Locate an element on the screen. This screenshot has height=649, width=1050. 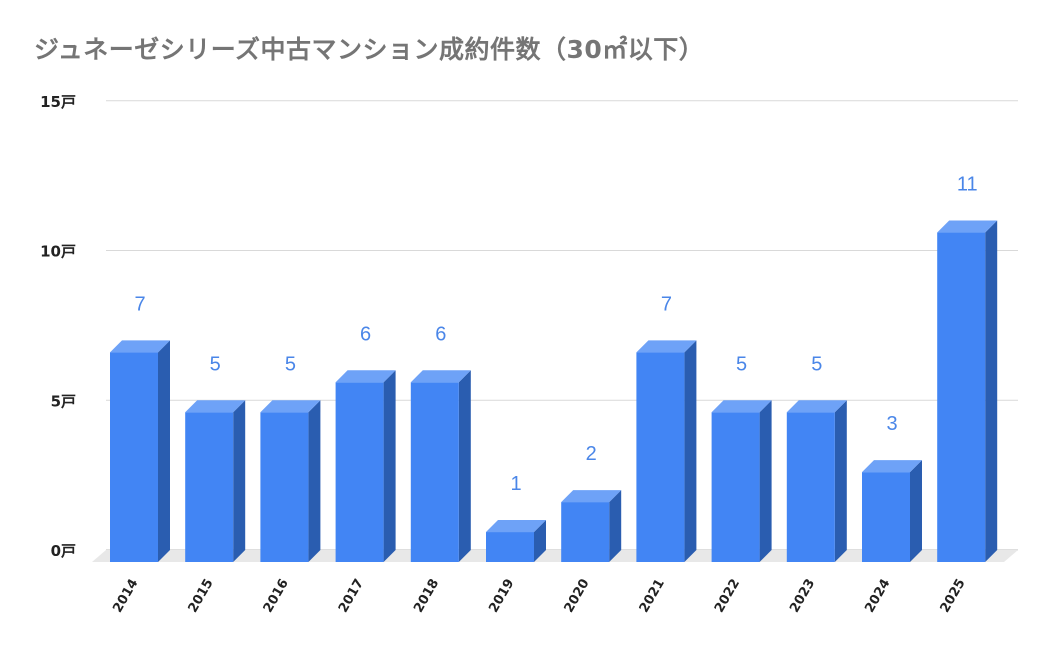
x-category-label-2021: 2021 is located at coordinates (652, 596).